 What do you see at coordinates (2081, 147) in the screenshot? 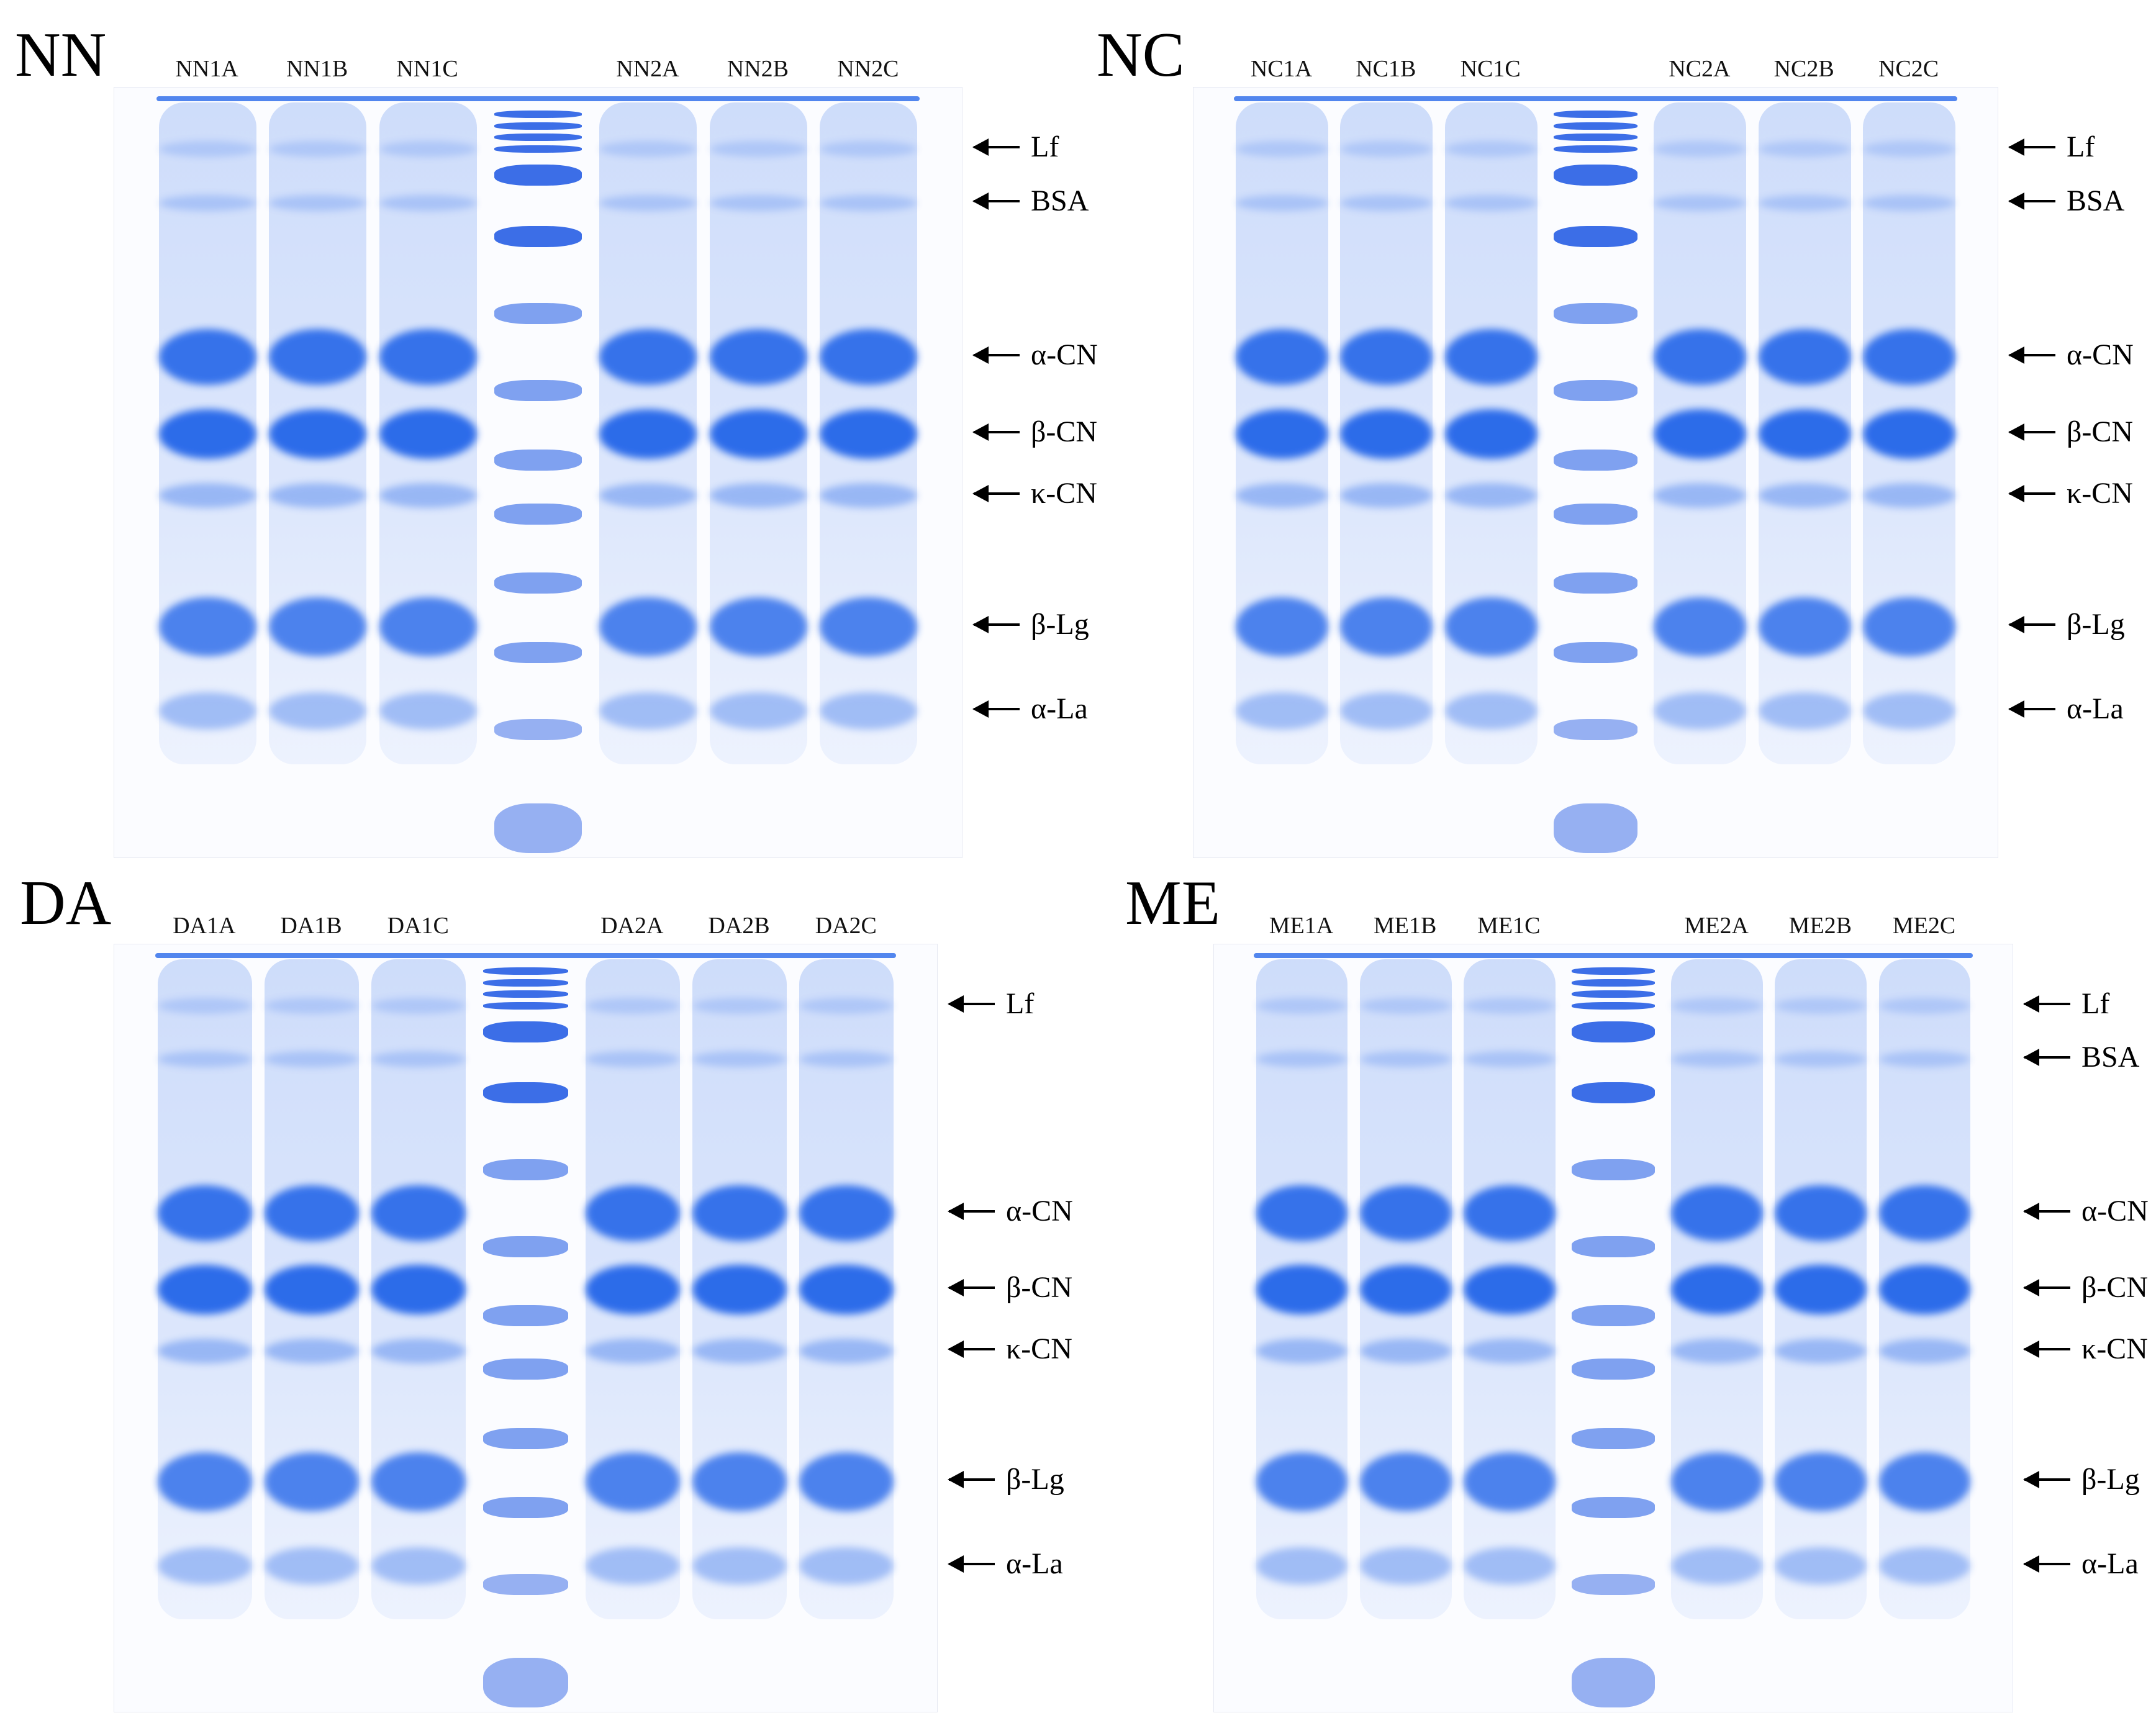
I see `band-marker-label: Lf` at bounding box center [2081, 147].